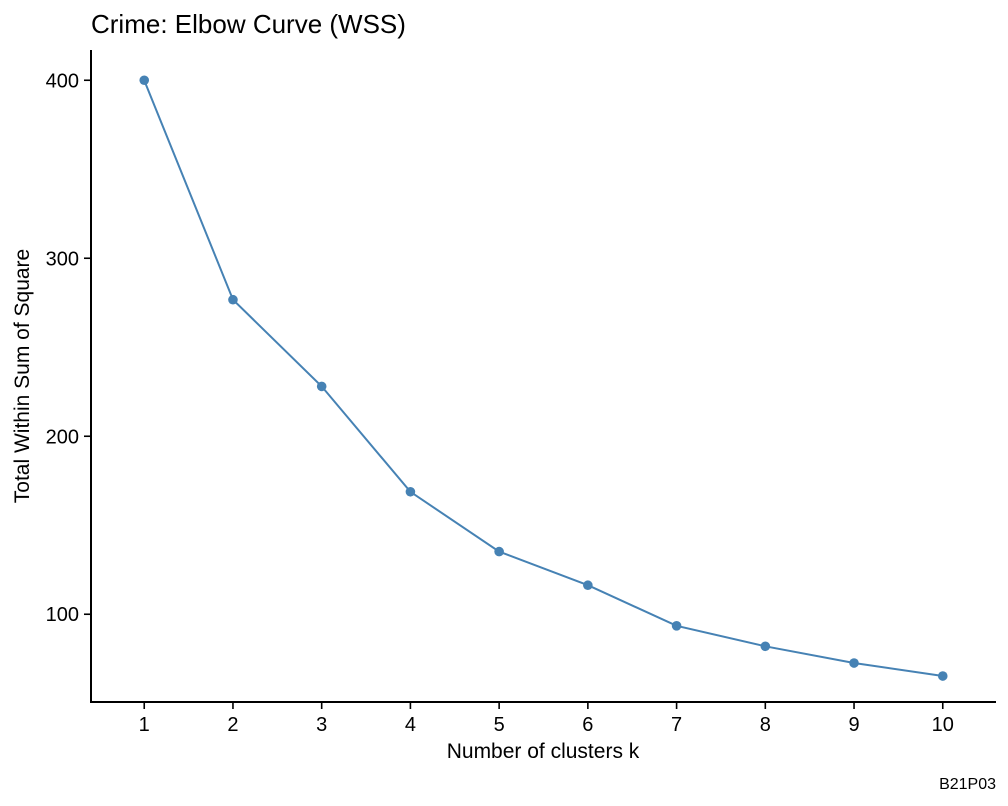  What do you see at coordinates (62, 259) in the screenshot?
I see `y-tick-label: 300` at bounding box center [62, 259].